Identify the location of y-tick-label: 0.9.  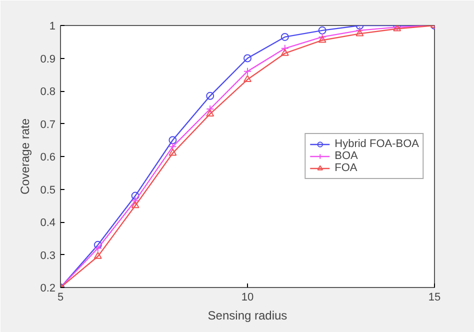
(48, 59).